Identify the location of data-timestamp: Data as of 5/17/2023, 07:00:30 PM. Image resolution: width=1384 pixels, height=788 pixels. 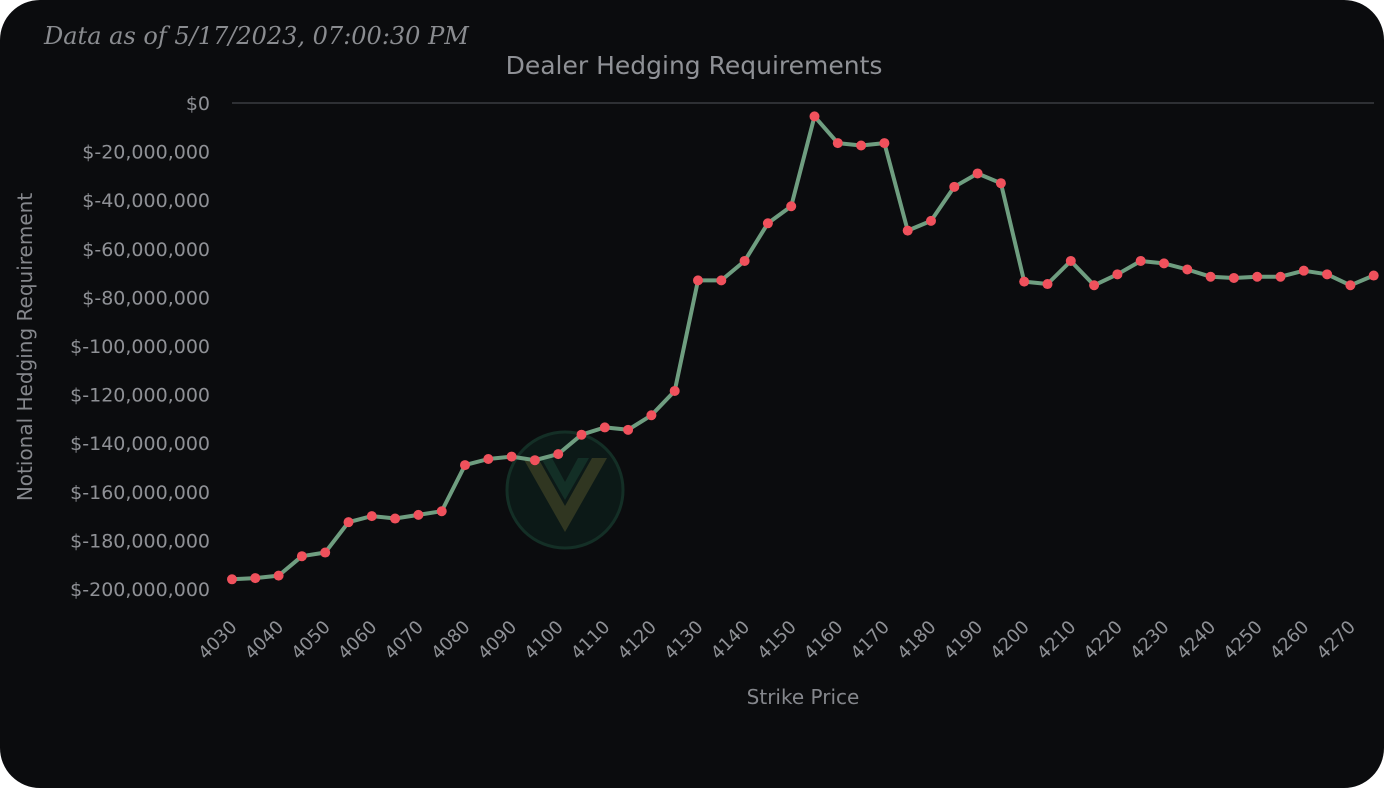
(256, 36).